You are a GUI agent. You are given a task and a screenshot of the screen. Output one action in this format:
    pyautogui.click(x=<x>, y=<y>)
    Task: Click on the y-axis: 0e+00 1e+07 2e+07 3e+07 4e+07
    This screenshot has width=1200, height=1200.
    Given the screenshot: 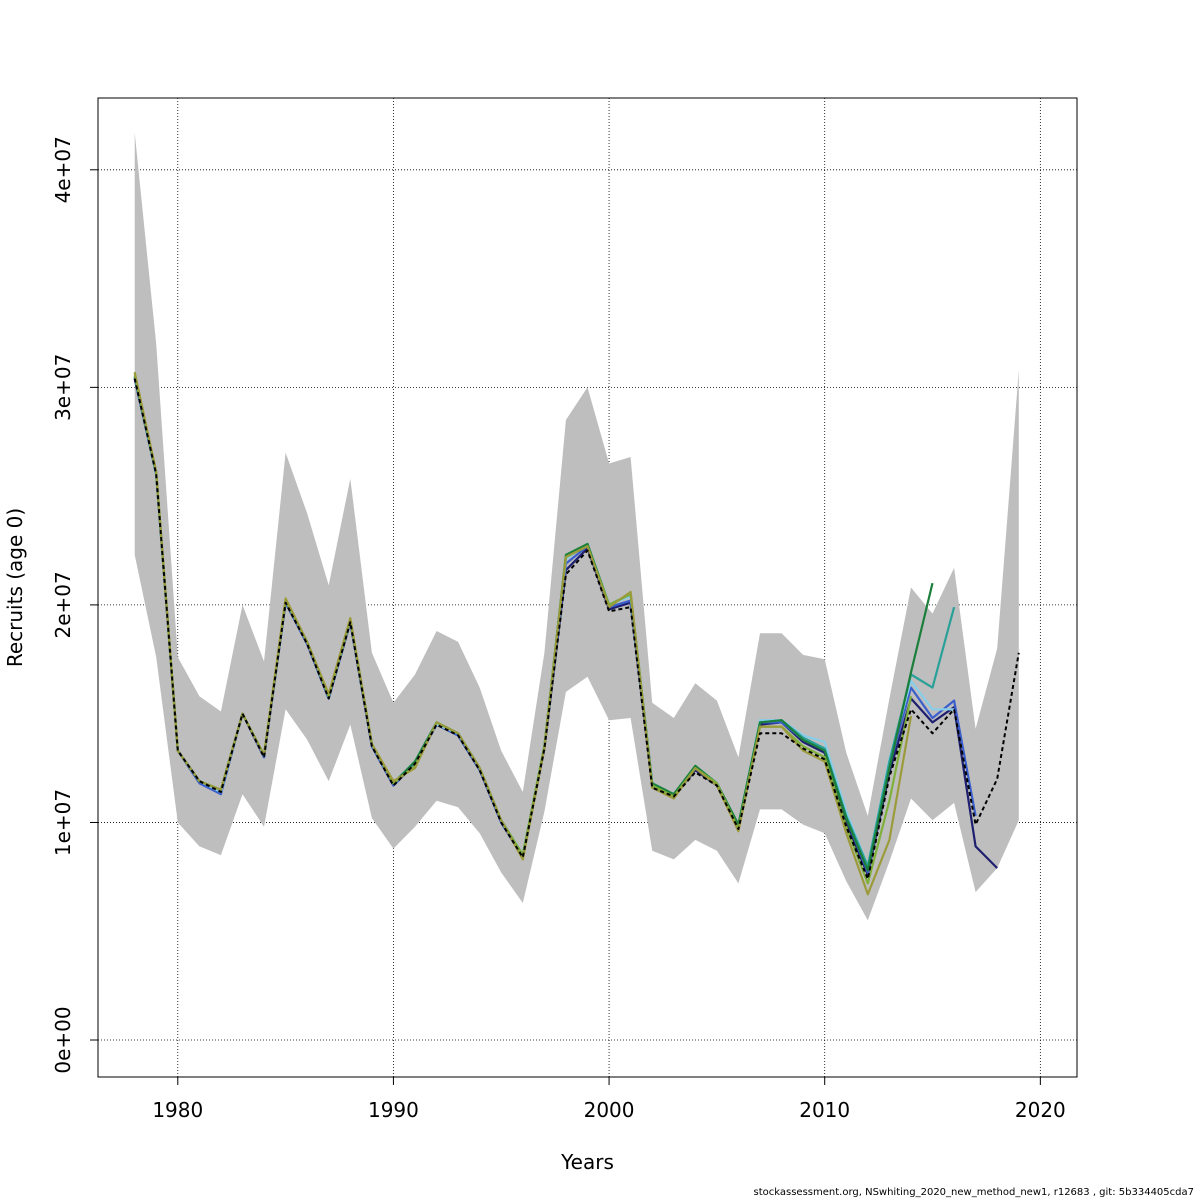 What is the action you would take?
    pyautogui.click(x=74, y=605)
    